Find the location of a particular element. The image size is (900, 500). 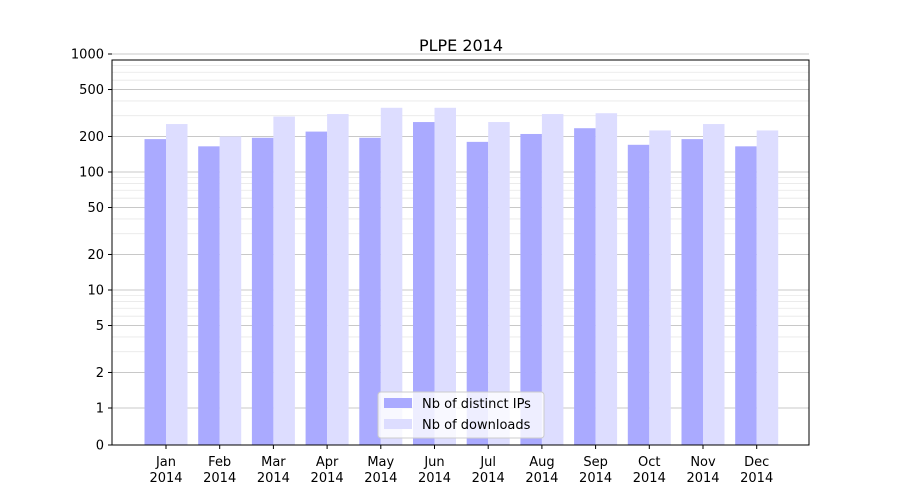

legend-box is located at coordinates (461, 415).